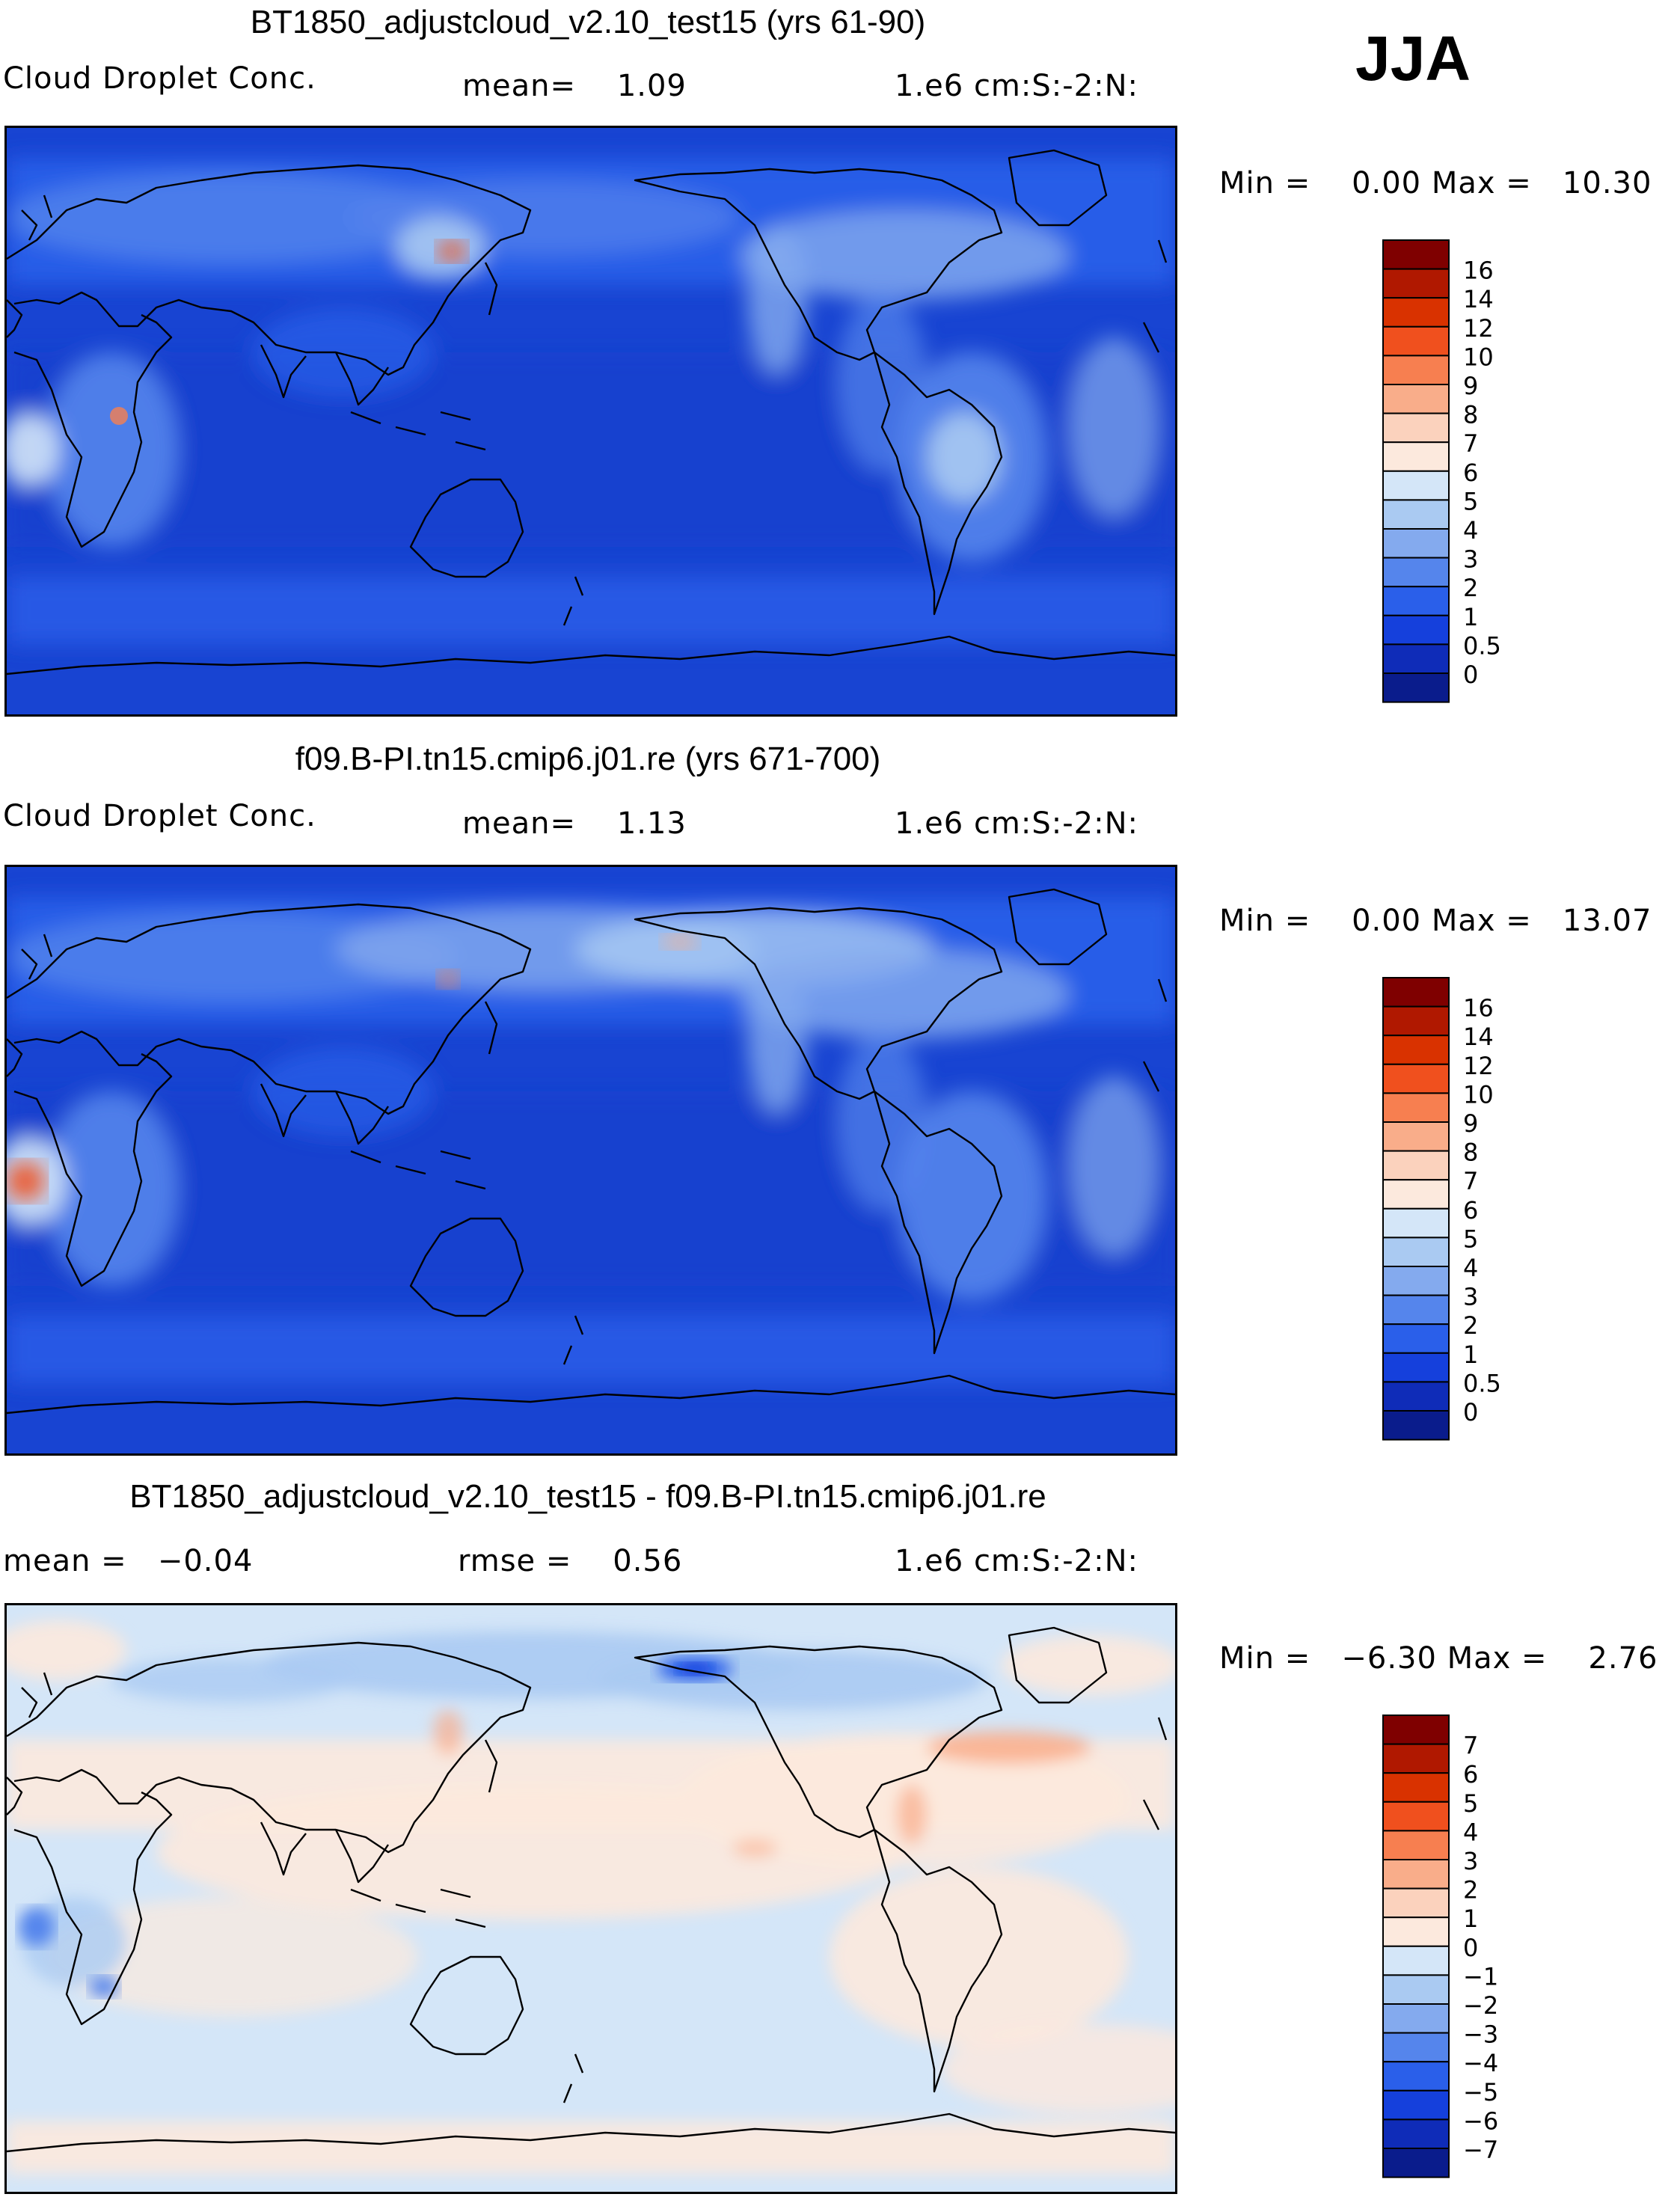 Image resolution: width=1680 pixels, height=2197 pixels. Describe the element at coordinates (1435, 921) in the screenshot. I see `panel-2-minmax: Min = 0.00 Max = 13.07` at that location.